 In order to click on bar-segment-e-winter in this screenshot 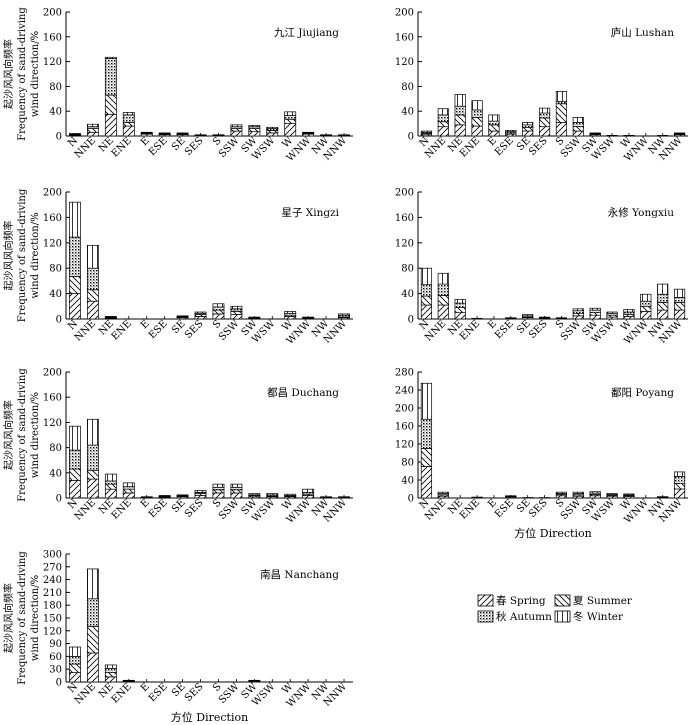, I will do `click(494, 118)`.